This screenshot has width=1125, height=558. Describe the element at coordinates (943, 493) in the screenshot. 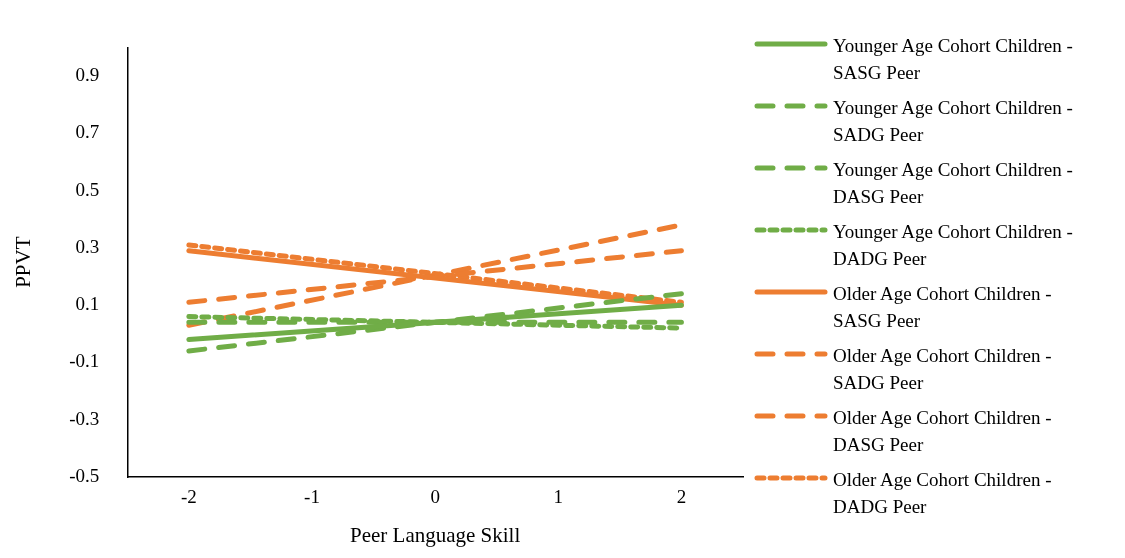

I see `legend-label: Older Age Cohort Children - DADG Peer` at that location.